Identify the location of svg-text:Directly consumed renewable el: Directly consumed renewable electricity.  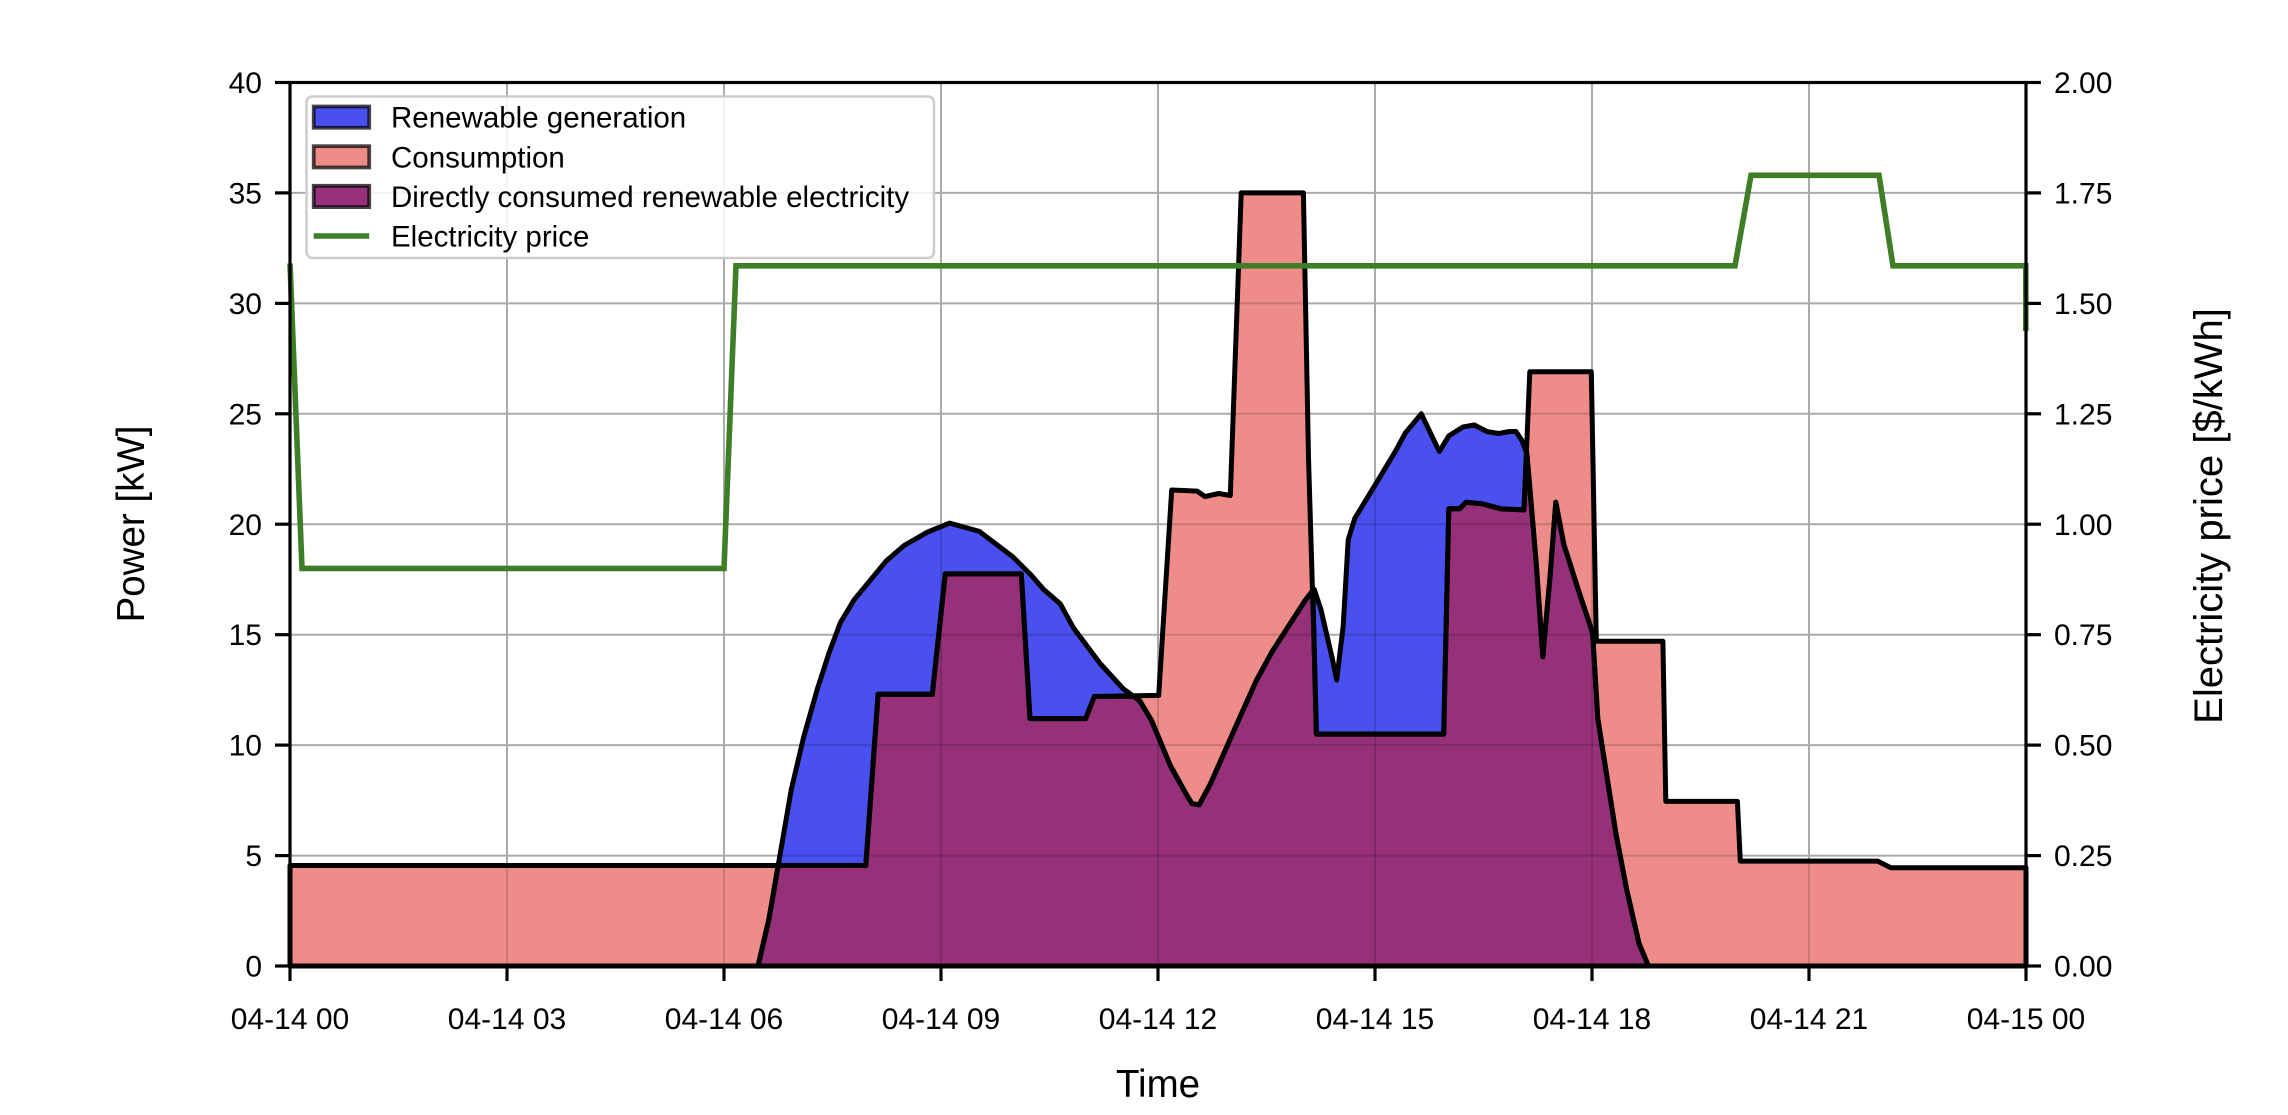
(650, 197).